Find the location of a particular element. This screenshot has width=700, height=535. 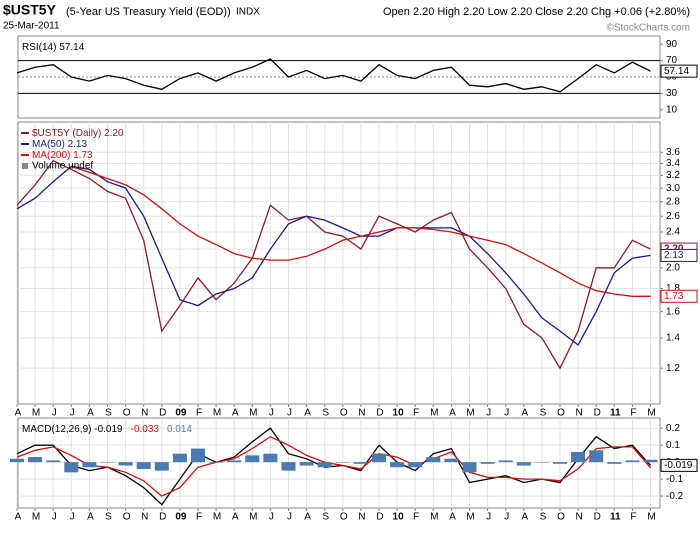

legend-swatch is located at coordinates (25, 166).